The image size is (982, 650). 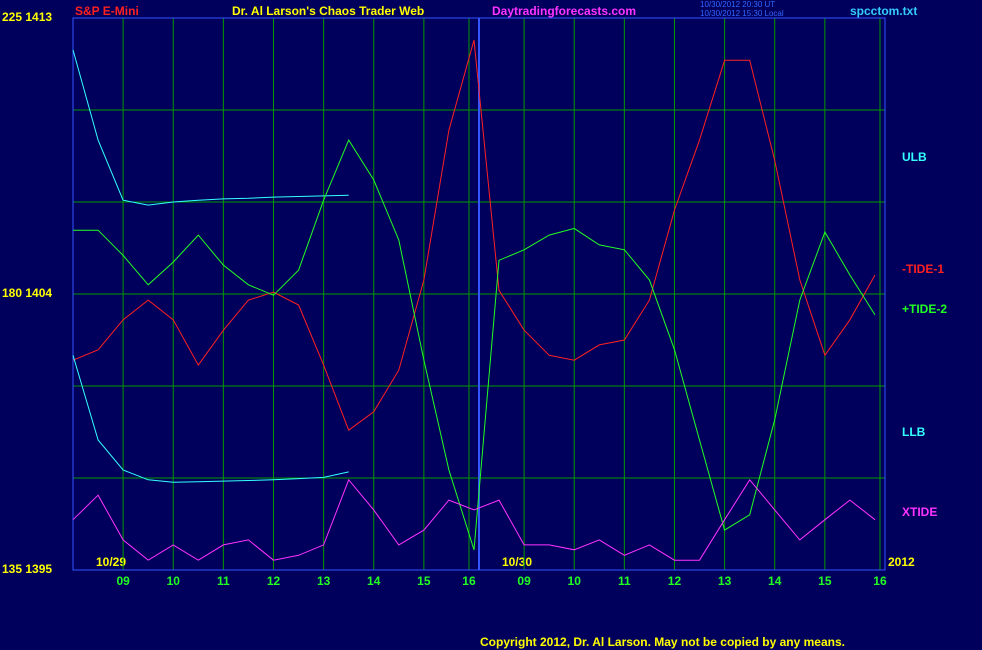 I want to click on timestamp: 10/30/2012 20:30 UT, so click(x=737, y=4).